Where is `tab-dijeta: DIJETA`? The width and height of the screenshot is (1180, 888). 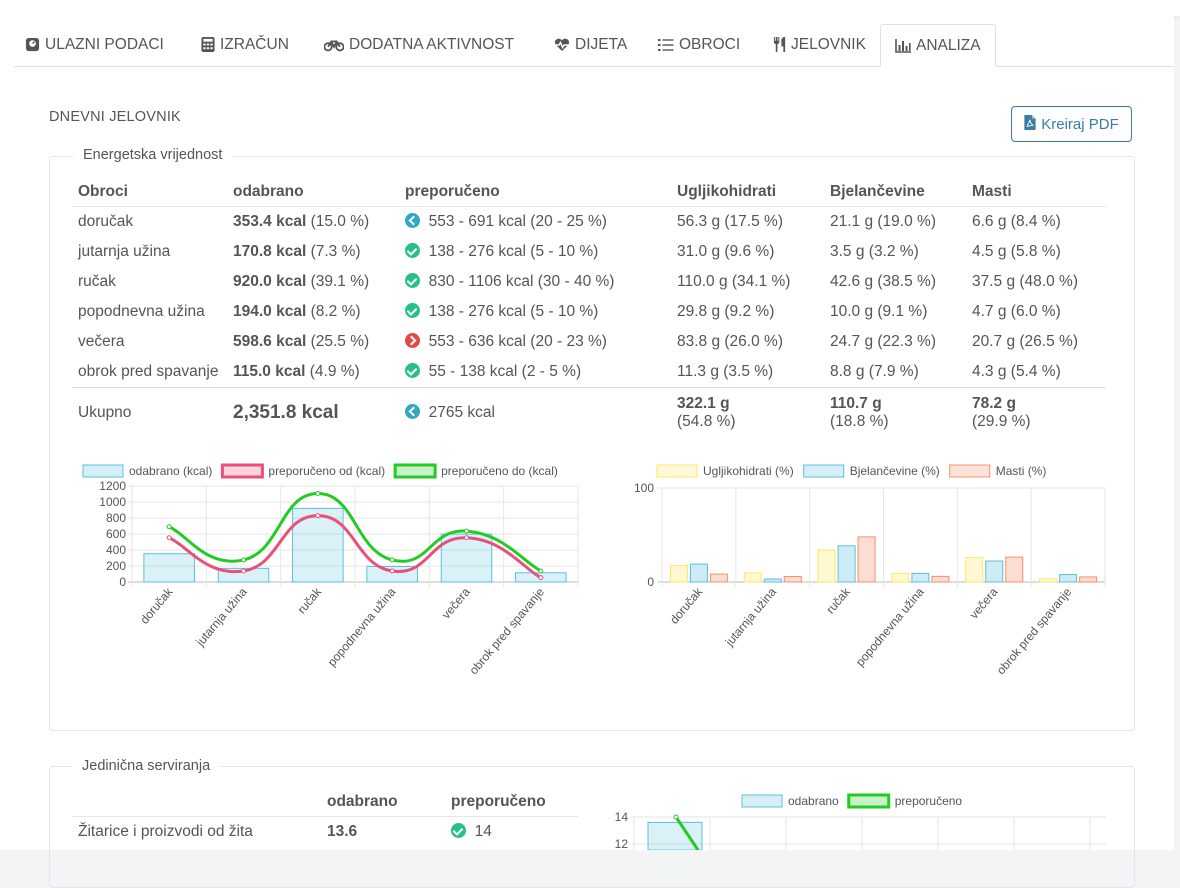 tab-dijeta: DIJETA is located at coordinates (590, 44).